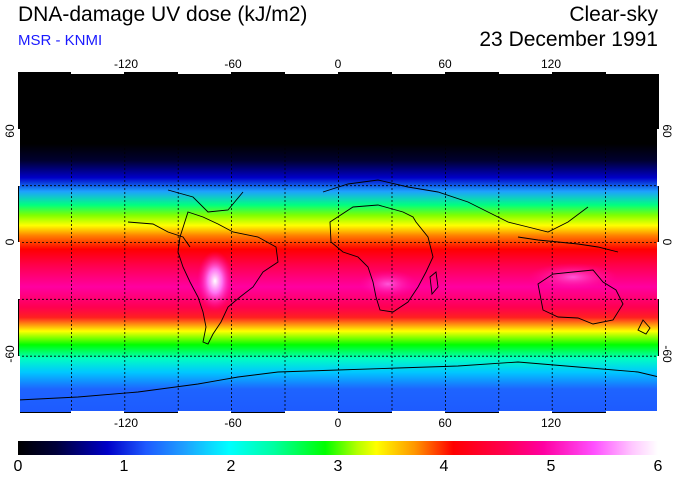 This screenshot has width=678, height=480. I want to click on lon-tick-top: 0, so click(338, 64).